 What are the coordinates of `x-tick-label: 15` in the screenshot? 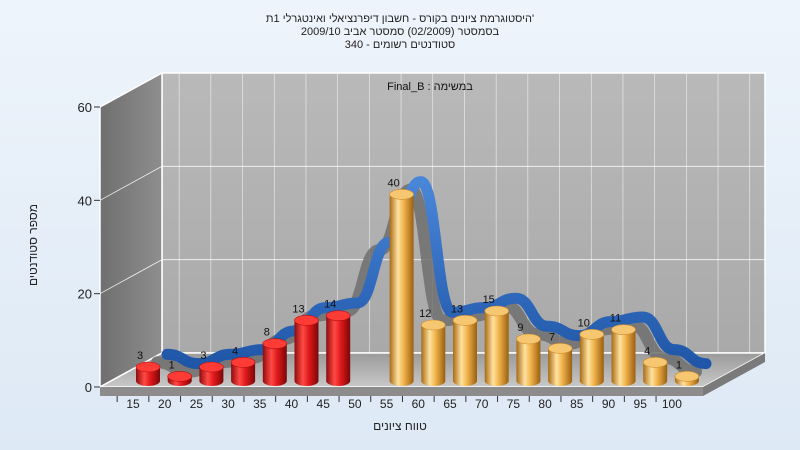 It's located at (133, 404).